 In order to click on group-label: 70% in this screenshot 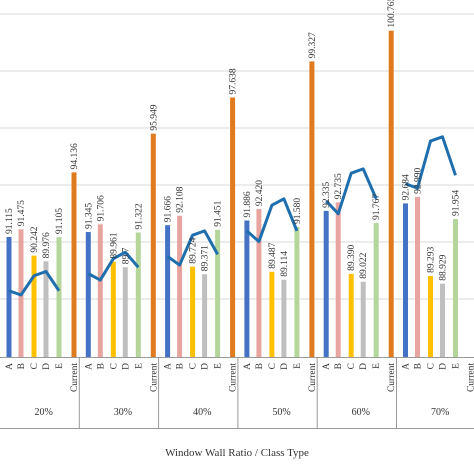, I will do `click(440, 412)`.